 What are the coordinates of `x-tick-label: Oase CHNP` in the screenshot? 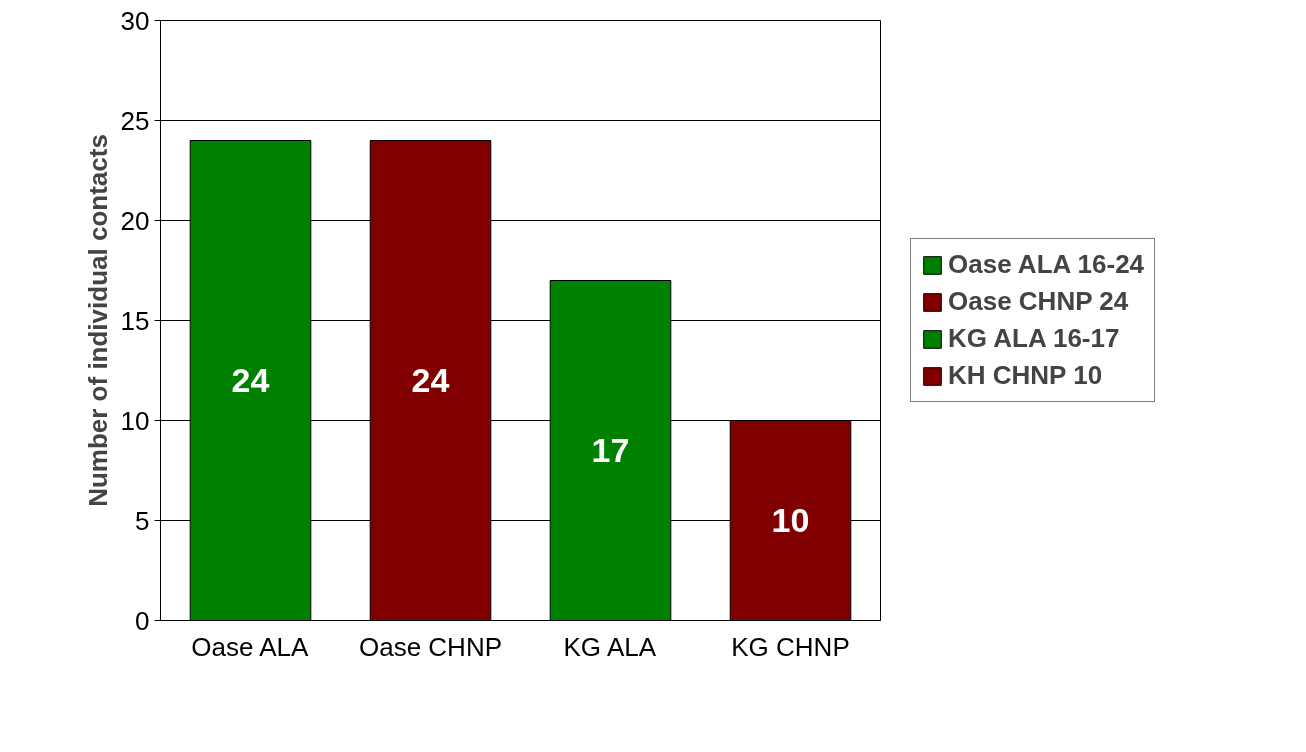 It's located at (430, 646).